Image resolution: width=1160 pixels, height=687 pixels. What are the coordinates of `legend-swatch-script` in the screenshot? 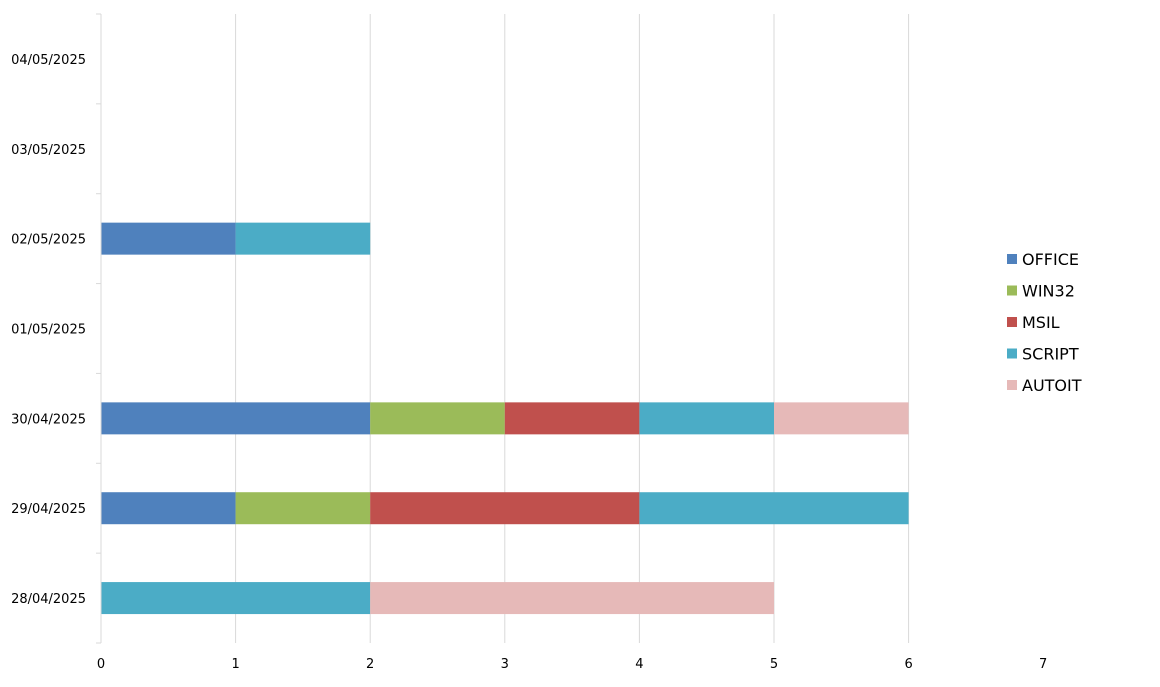 It's located at (1012, 353).